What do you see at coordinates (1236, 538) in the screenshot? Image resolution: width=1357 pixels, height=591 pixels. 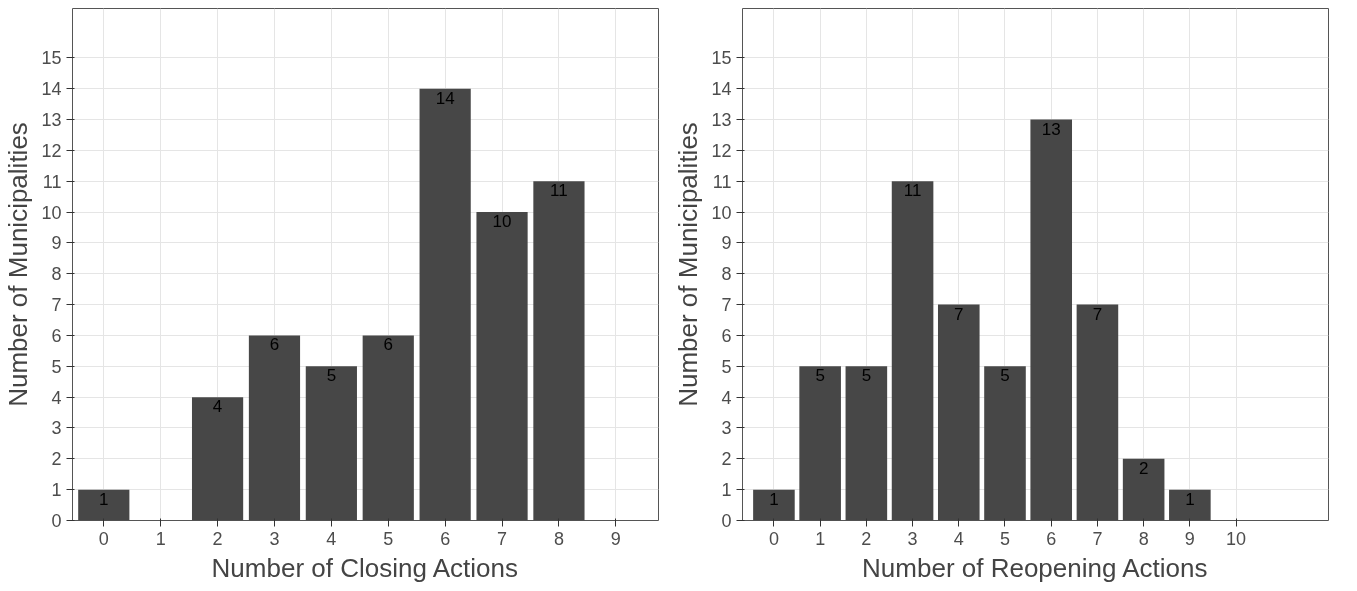 I see `x-tick-label: 10` at bounding box center [1236, 538].